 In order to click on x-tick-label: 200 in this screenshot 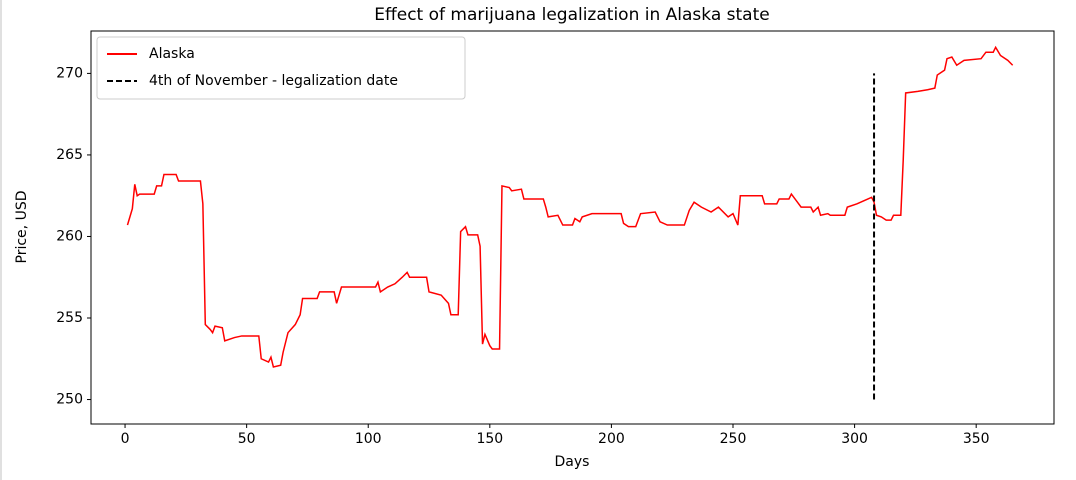, I will do `click(611, 439)`.